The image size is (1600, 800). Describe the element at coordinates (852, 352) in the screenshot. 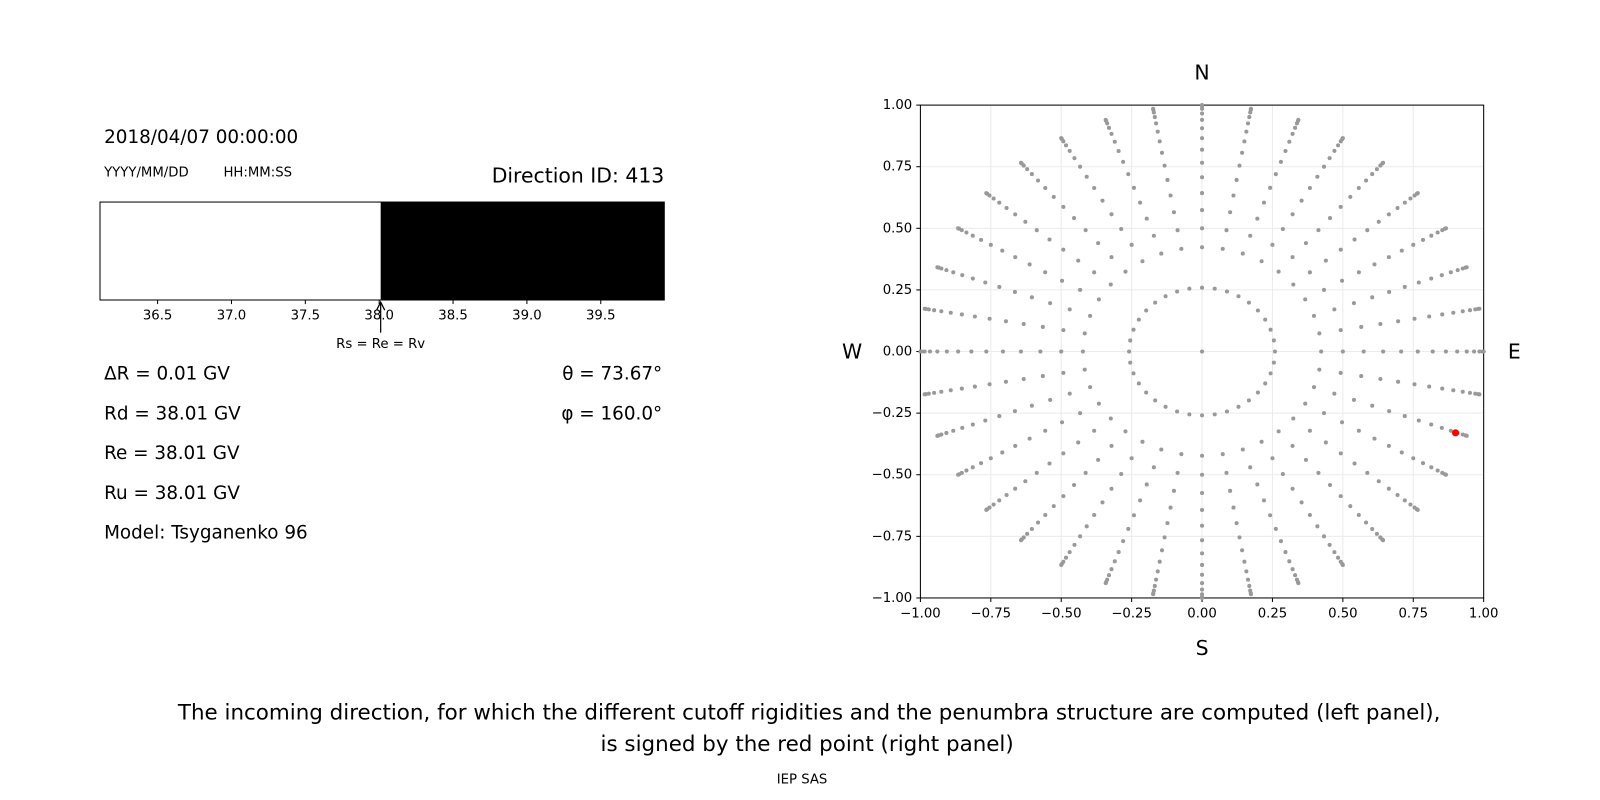

I see `compass-label: W` at that location.